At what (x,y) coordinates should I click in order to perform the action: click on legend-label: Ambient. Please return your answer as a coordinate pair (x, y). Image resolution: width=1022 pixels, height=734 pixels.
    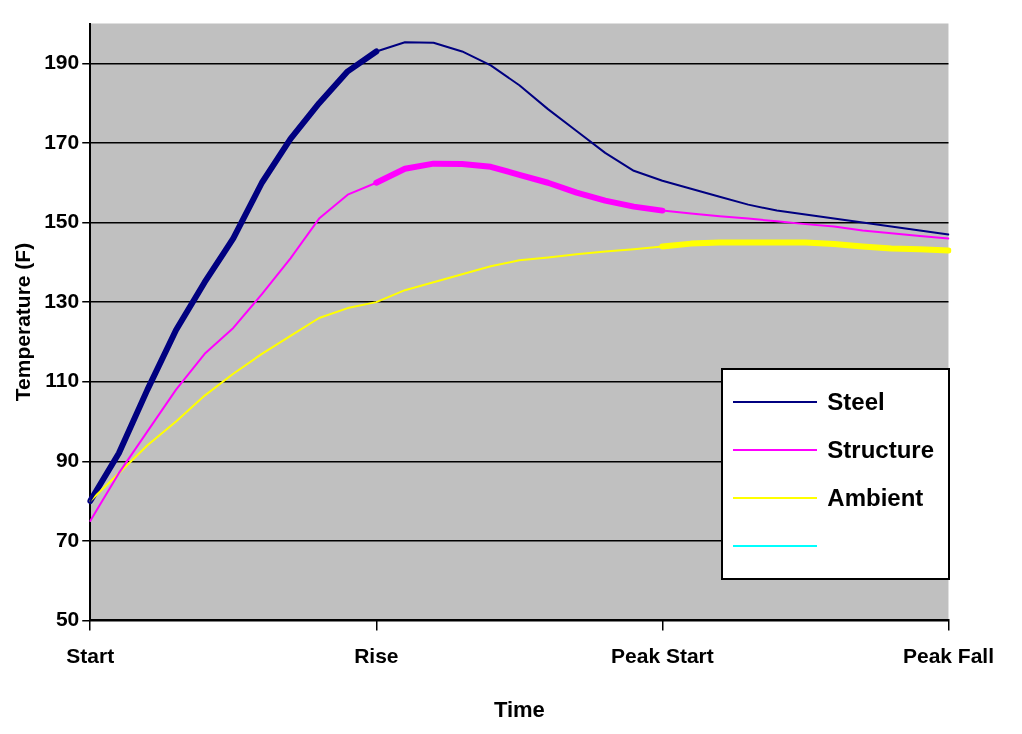
    Looking at the image, I should click on (875, 498).